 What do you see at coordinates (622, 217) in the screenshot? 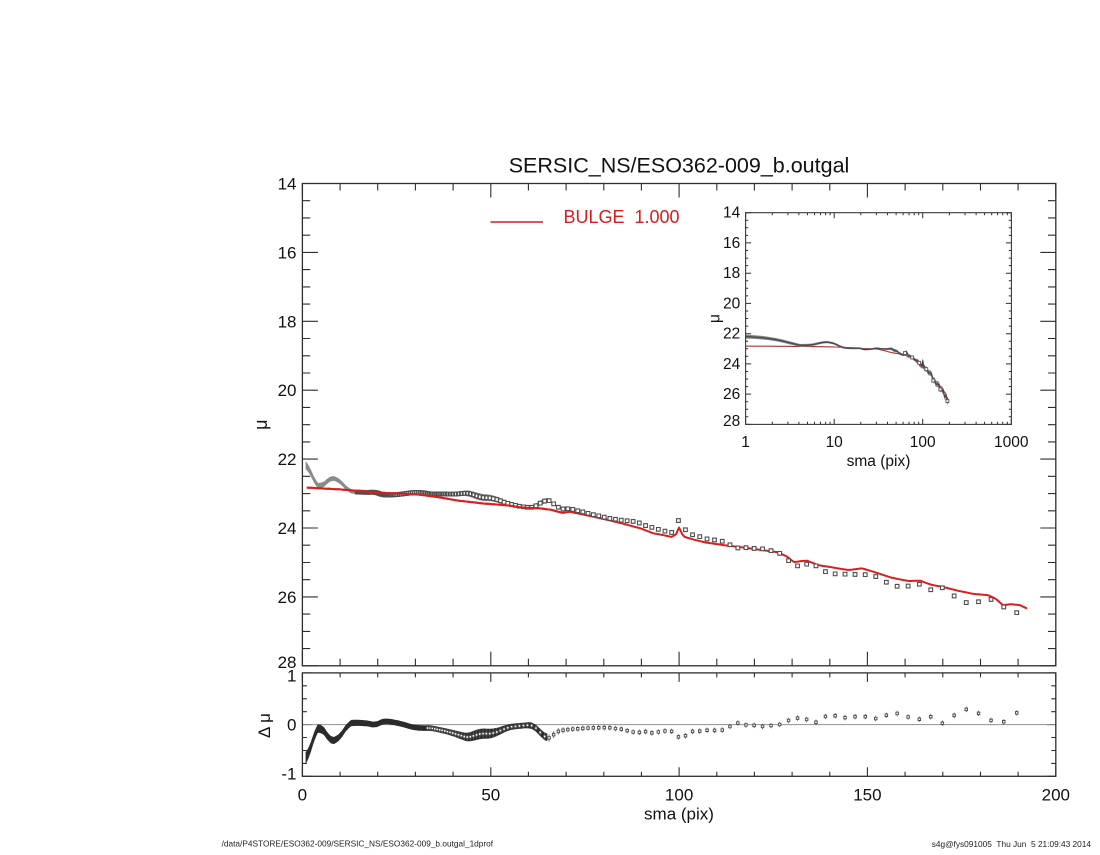
I see `svg-text: BULGE 1.000` at bounding box center [622, 217].